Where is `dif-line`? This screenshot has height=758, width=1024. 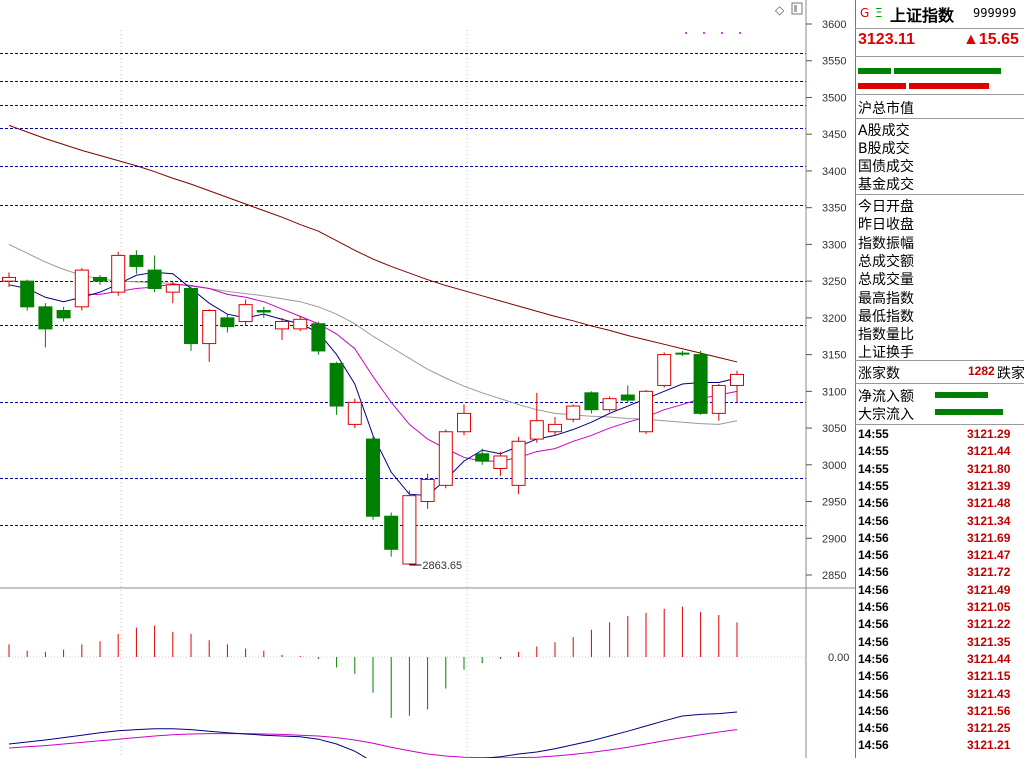 dif-line is located at coordinates (373, 734).